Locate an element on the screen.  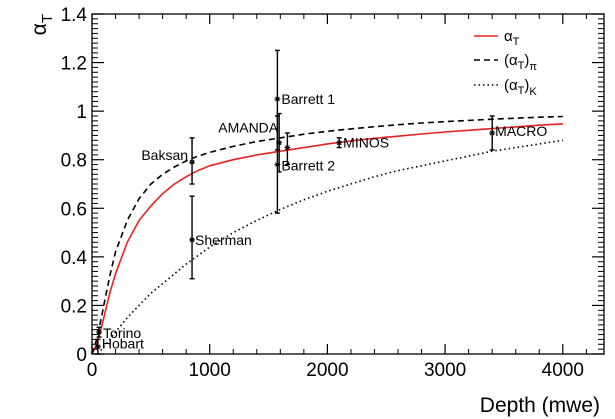
point-label: Barrett 2 is located at coordinates (308, 166).